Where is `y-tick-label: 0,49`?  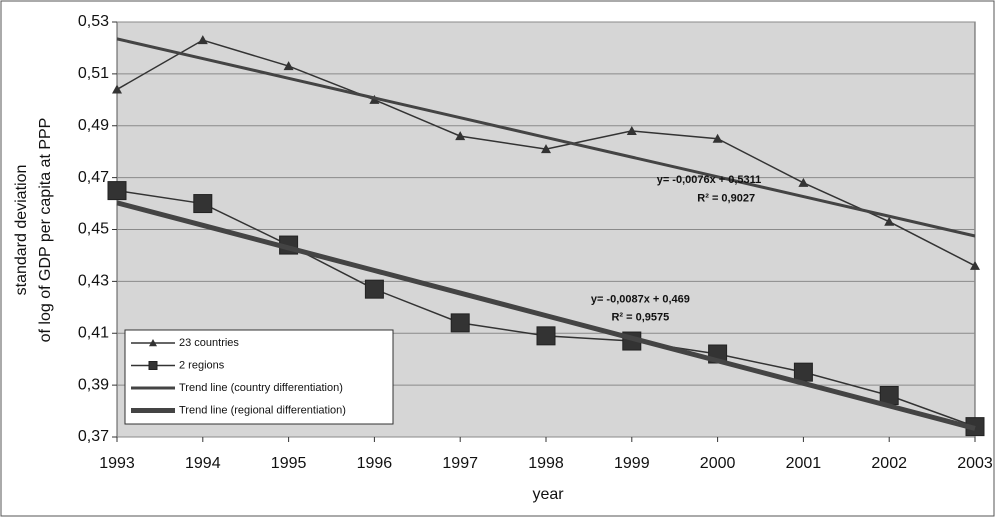
y-tick-label: 0,49 is located at coordinates (93, 125).